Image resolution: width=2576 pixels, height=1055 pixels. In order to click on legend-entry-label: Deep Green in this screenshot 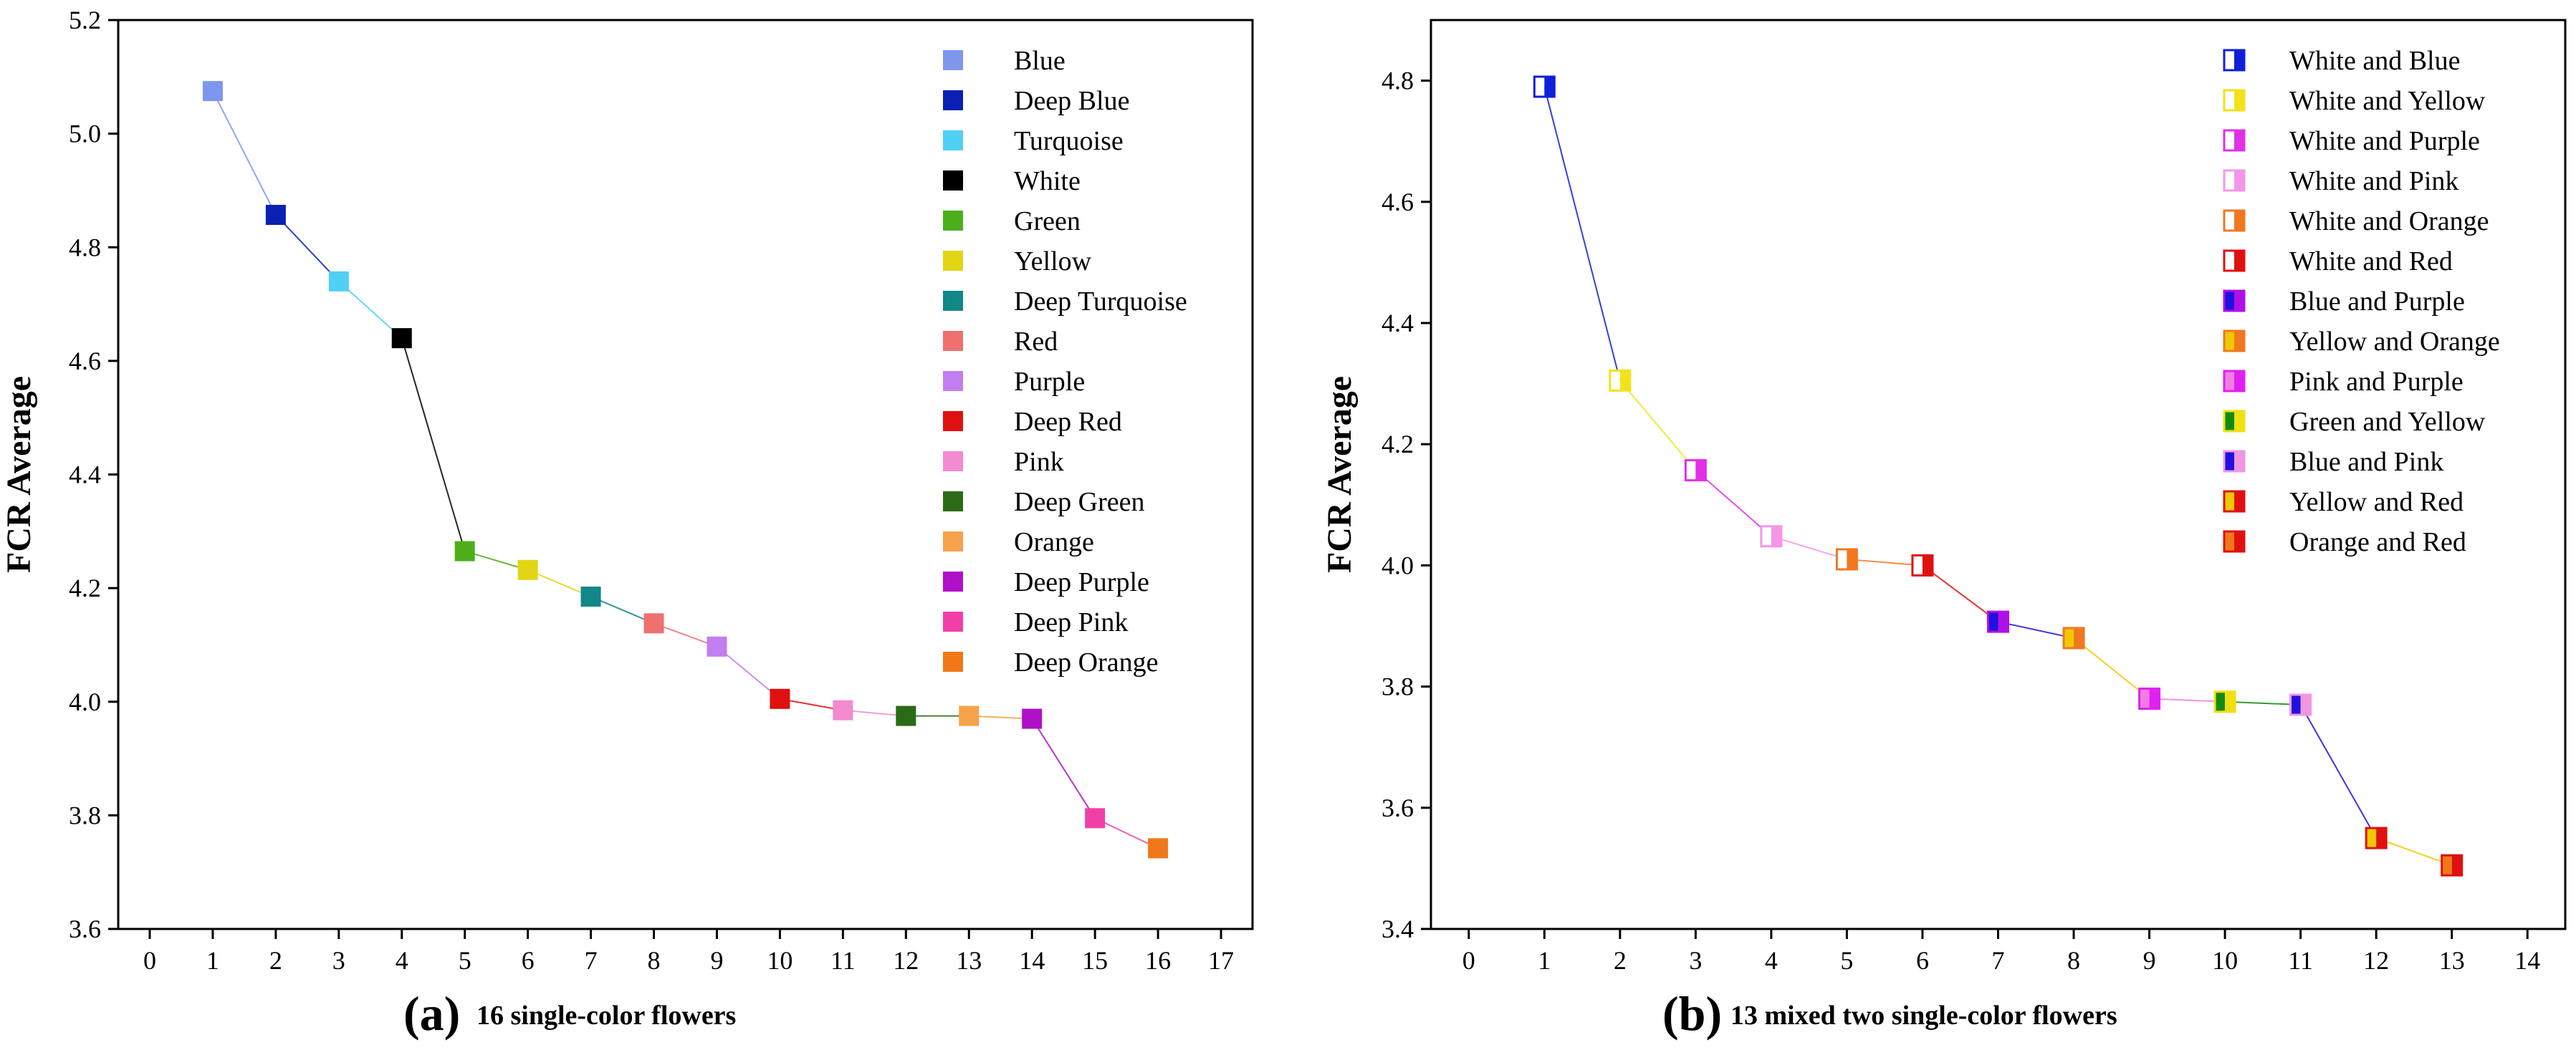, I will do `click(1079, 502)`.